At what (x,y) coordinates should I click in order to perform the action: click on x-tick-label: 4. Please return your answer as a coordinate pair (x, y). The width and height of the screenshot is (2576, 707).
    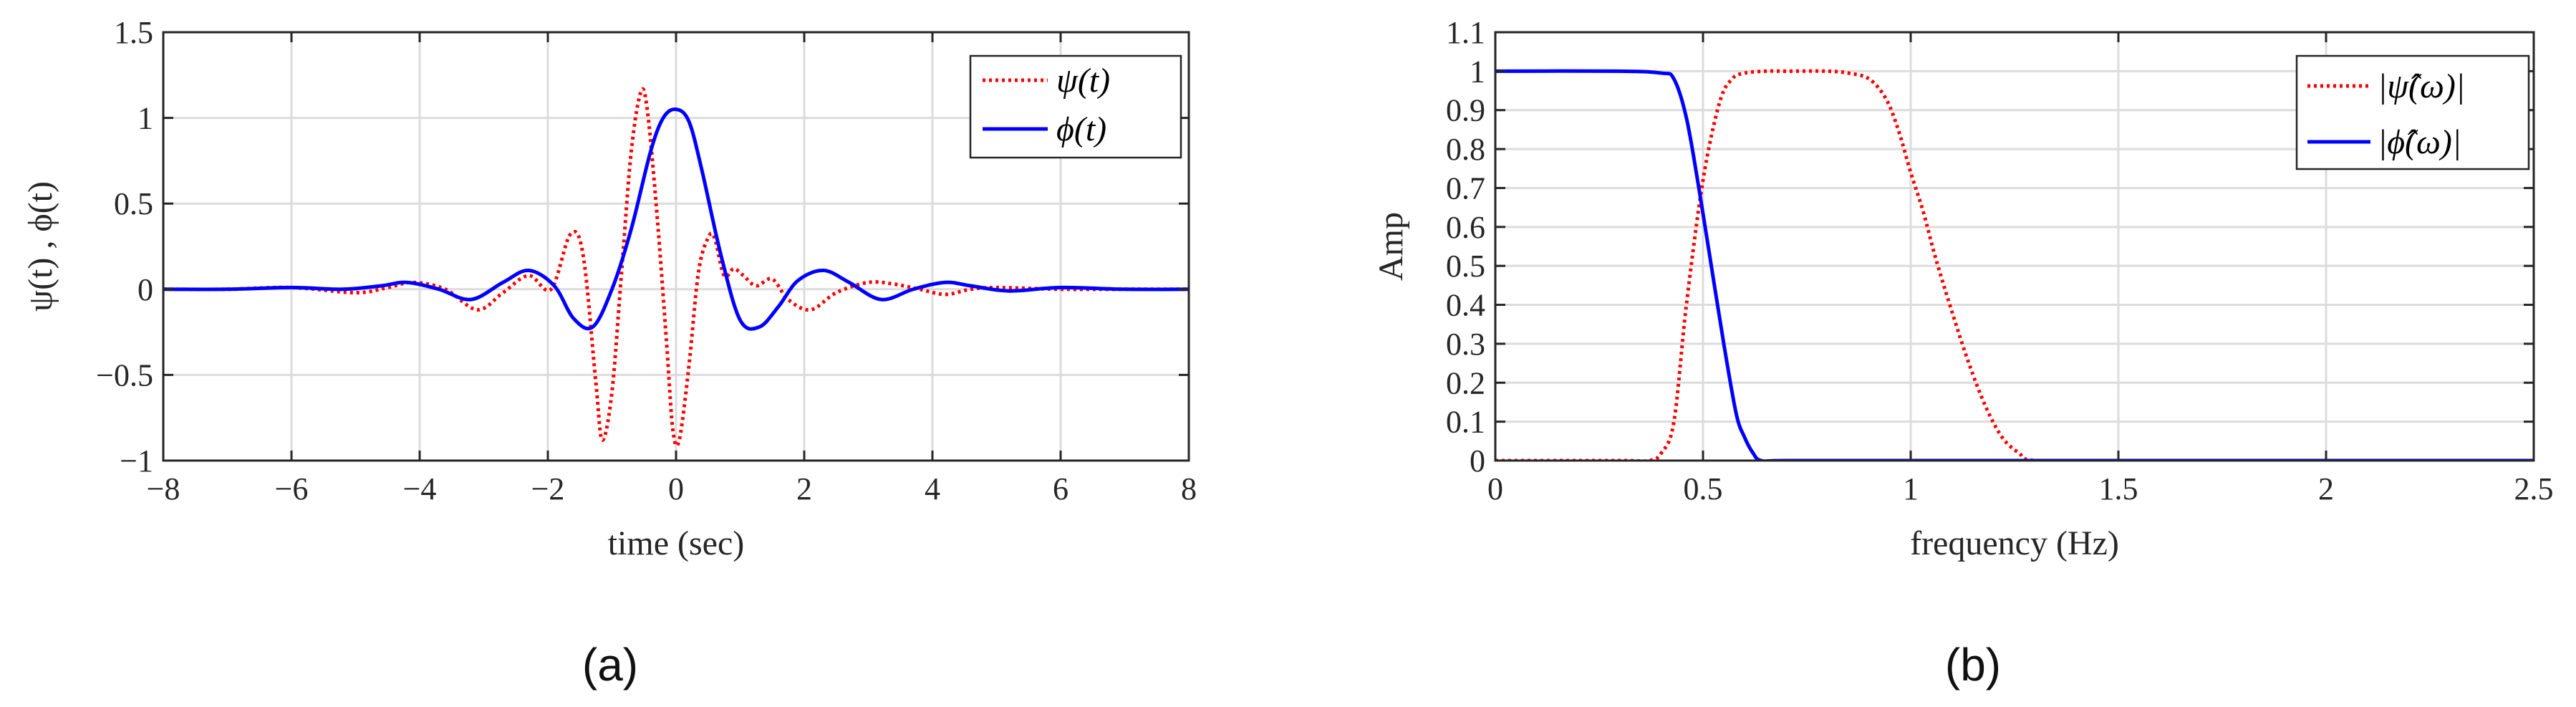
    Looking at the image, I should click on (933, 488).